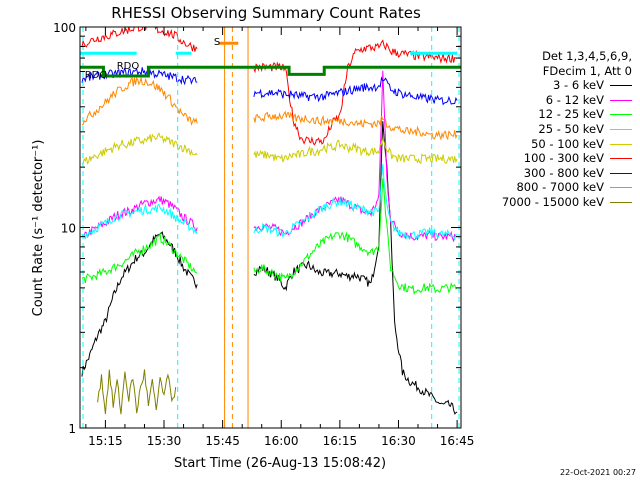  Describe the element at coordinates (563, 172) in the screenshot. I see `legend-label: 300 - 800 keV` at that location.